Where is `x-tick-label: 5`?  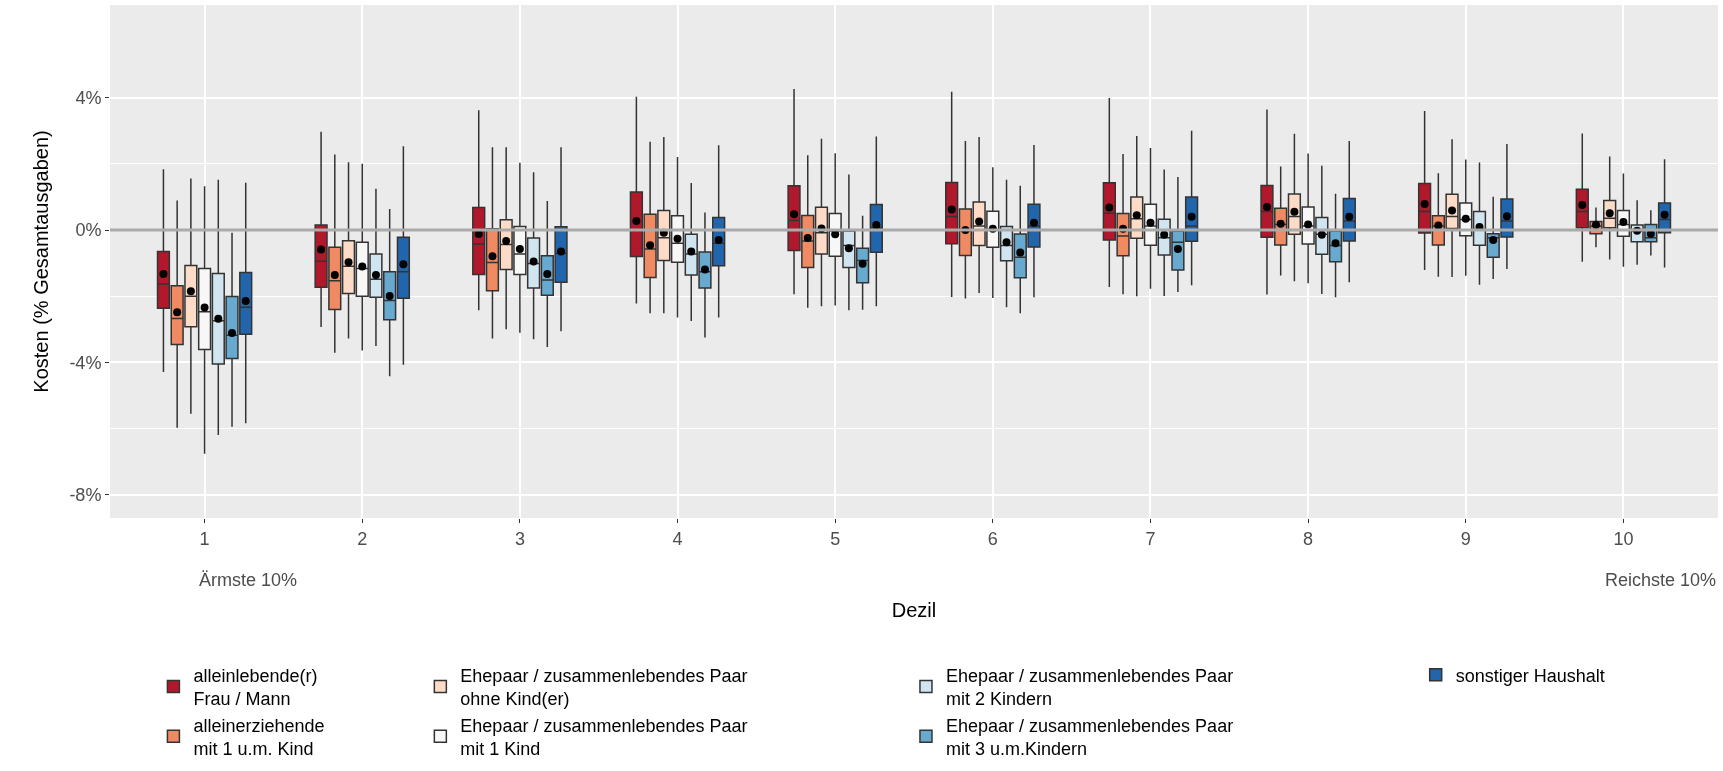 x-tick-label: 5 is located at coordinates (835, 538).